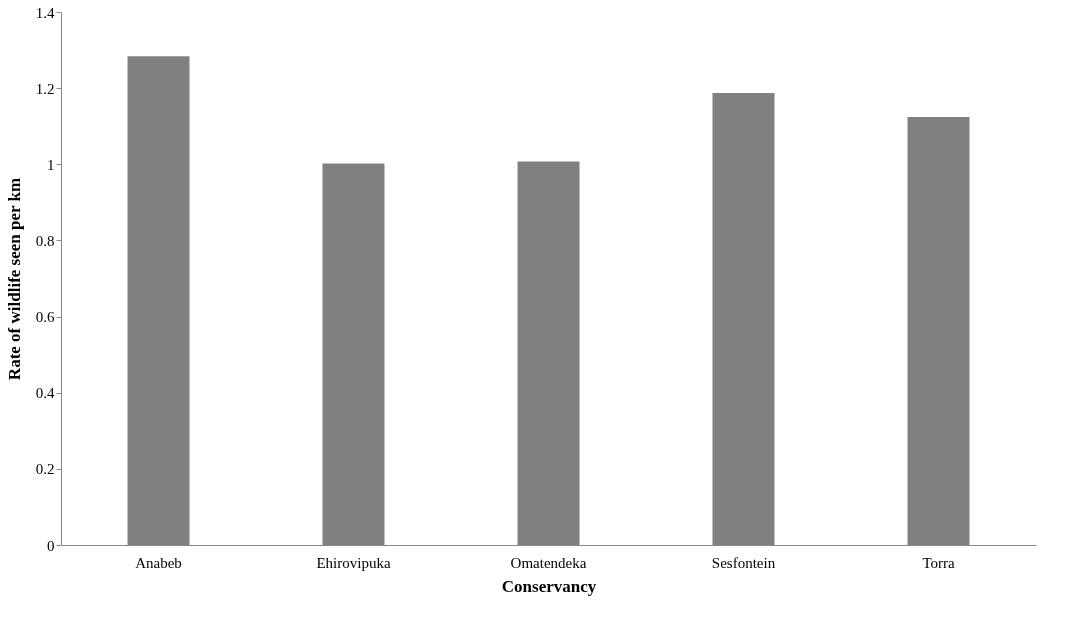 This screenshot has height=639, width=1089. Describe the element at coordinates (743, 562) in the screenshot. I see `x-tick-label: Sesfontein` at that location.